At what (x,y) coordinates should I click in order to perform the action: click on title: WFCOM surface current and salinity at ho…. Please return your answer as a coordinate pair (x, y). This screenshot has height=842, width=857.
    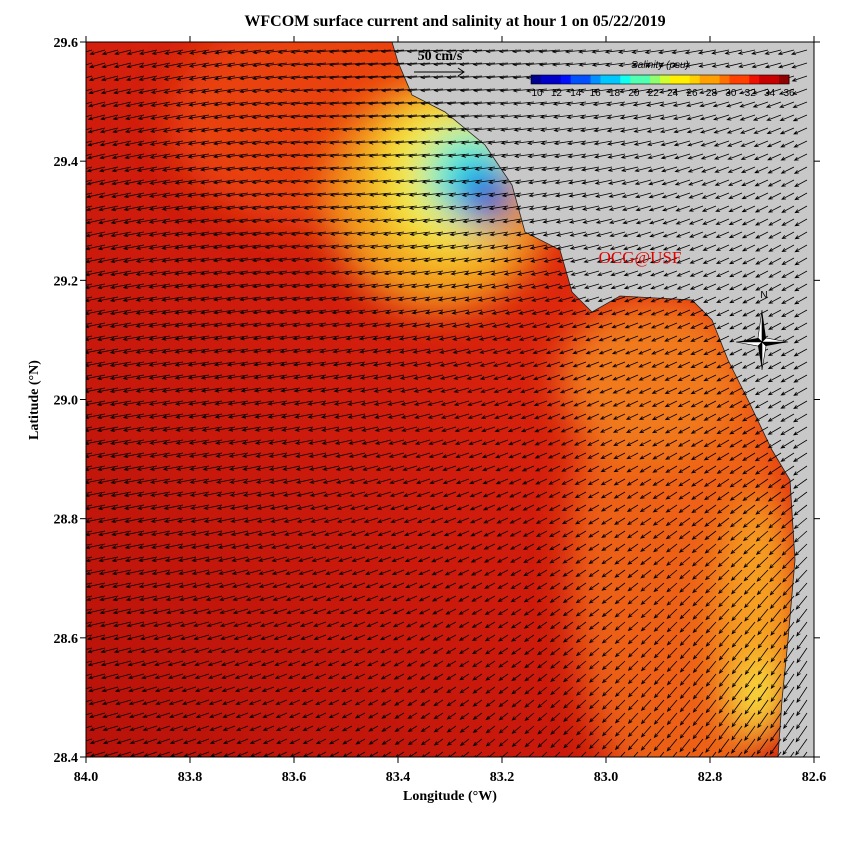
    Looking at the image, I should click on (454, 21).